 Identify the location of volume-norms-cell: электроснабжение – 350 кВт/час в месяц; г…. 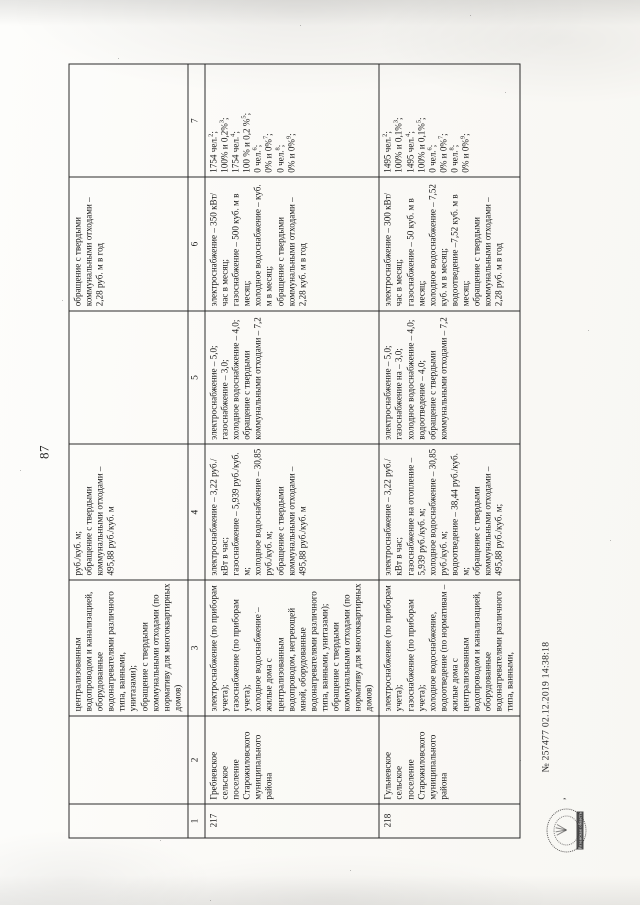
(291, 244).